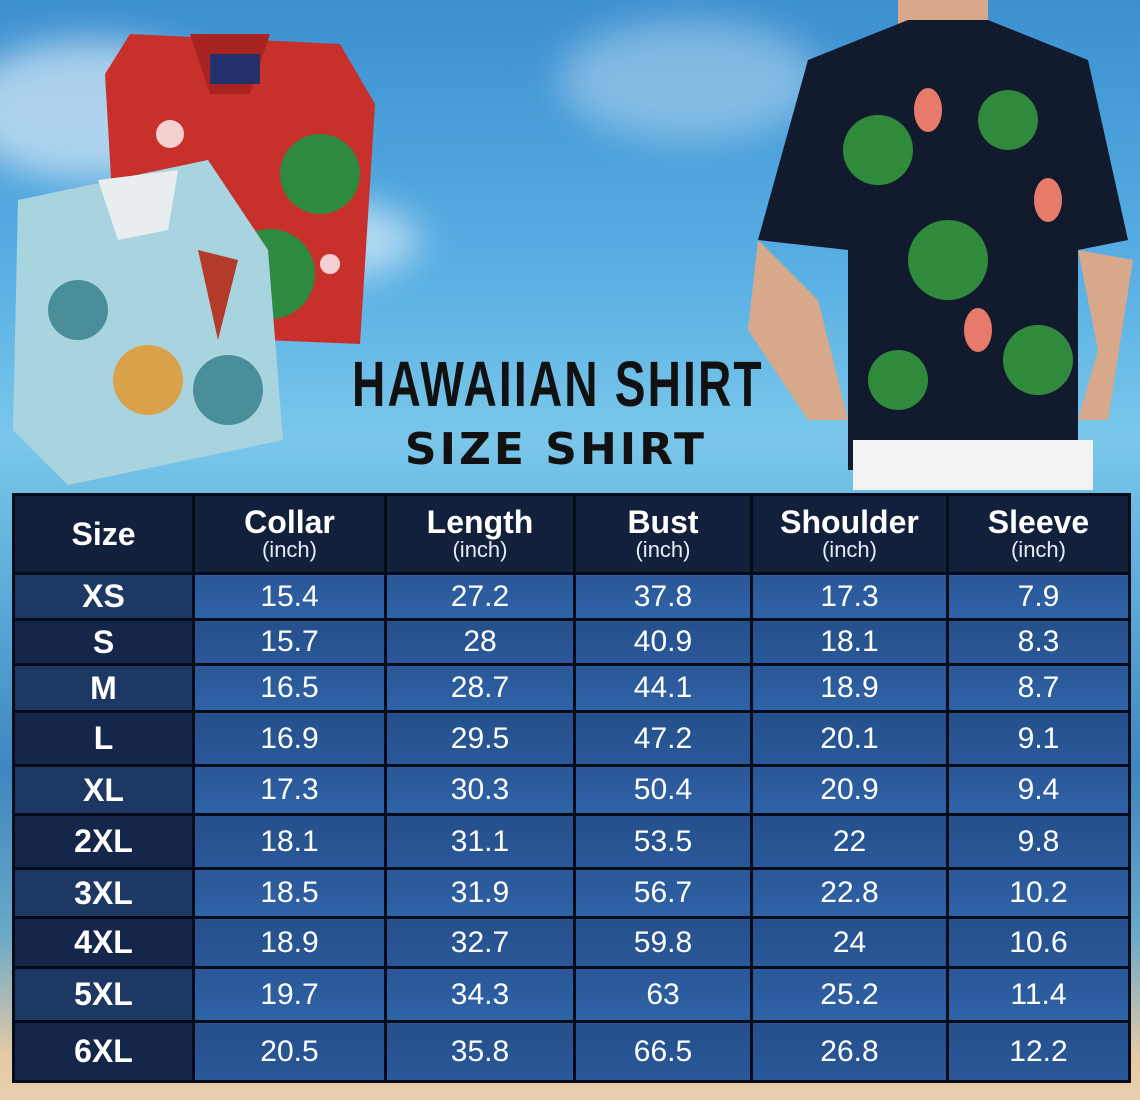  I want to click on column-header-label: Size, so click(103, 534).